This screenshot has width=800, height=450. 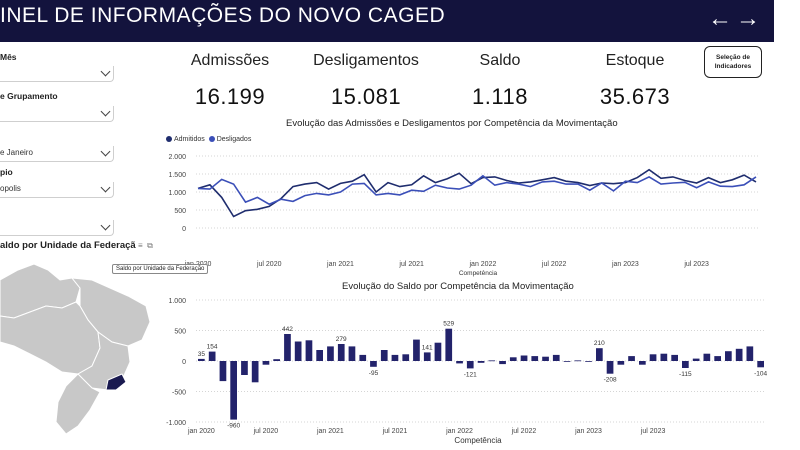 What do you see at coordinates (29, 96) in the screenshot?
I see `filter-label-grupamento: e Grupamento` at bounding box center [29, 96].